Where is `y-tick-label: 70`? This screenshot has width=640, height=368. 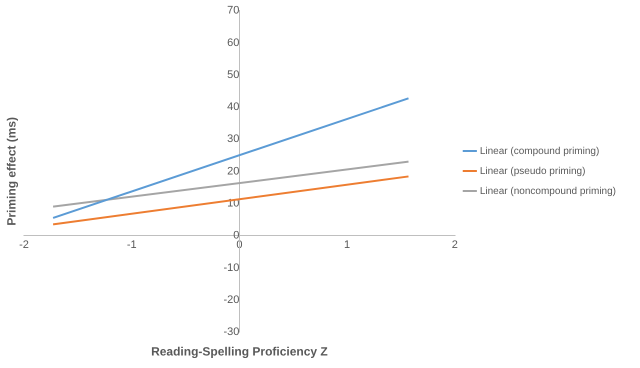 y-tick-label: 70 is located at coordinates (233, 10).